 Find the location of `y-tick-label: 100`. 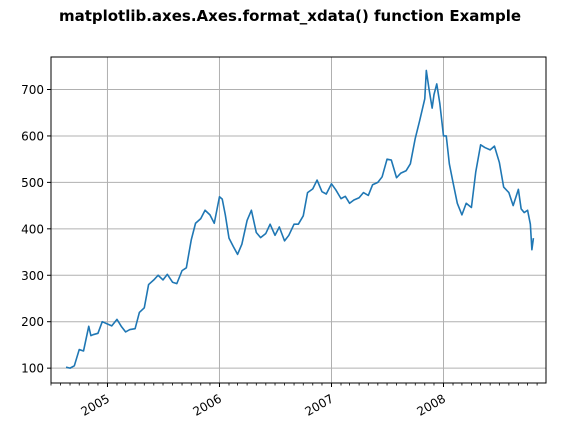

y-tick-label: 100 is located at coordinates (32, 369).